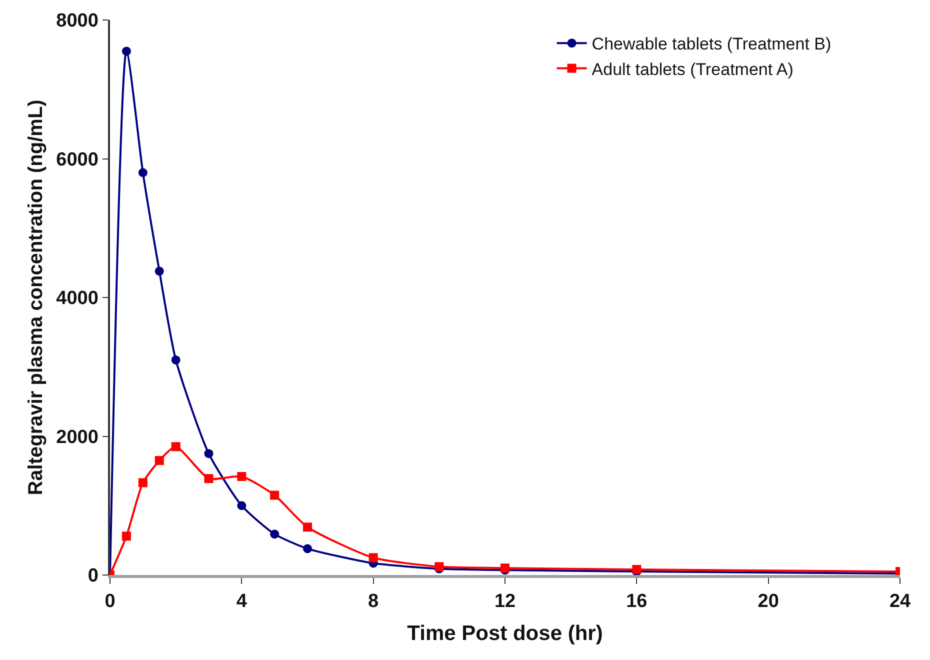 The width and height of the screenshot is (930, 660). Describe the element at coordinates (768, 601) in the screenshot. I see `x-tick-label: 20` at that location.